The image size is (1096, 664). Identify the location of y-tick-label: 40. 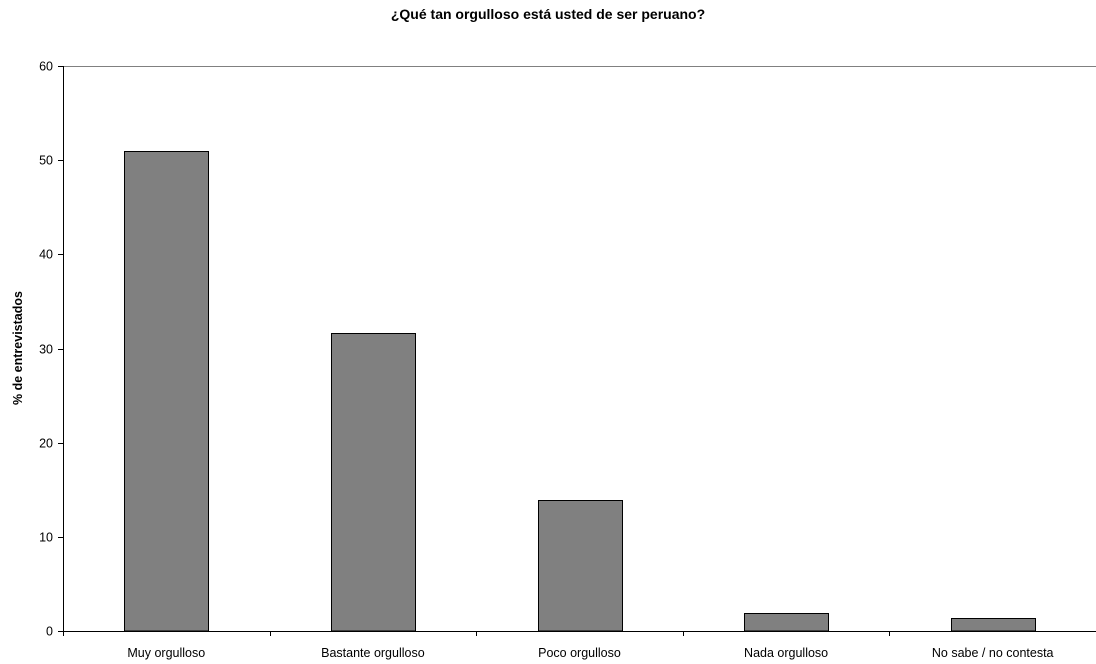
(46, 255).